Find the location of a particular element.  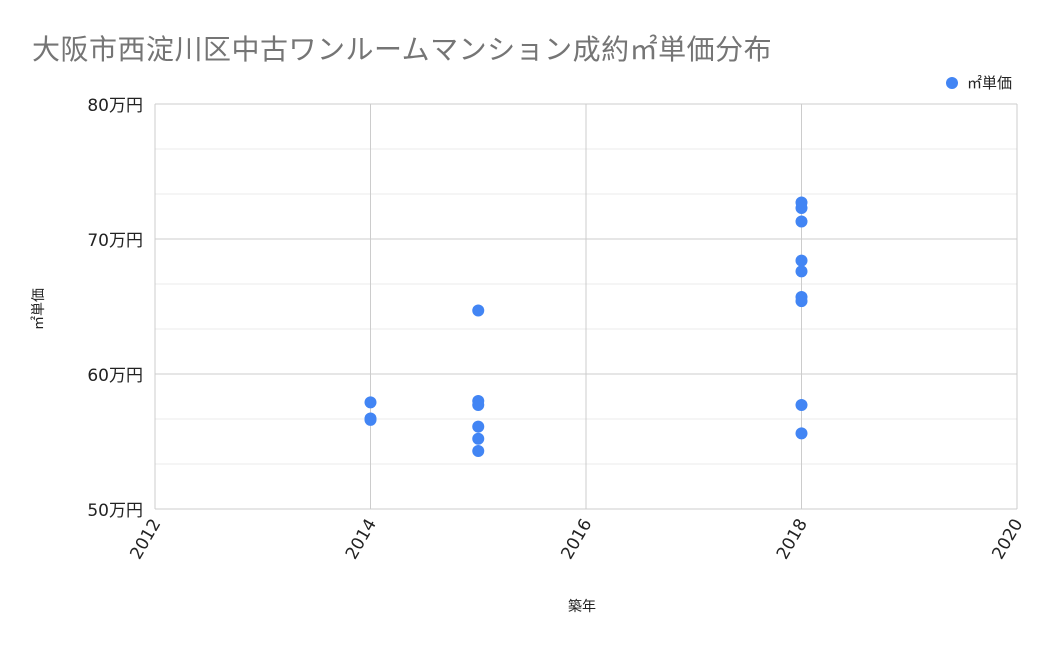

x-tick-label: 2018 is located at coordinates (792, 539).